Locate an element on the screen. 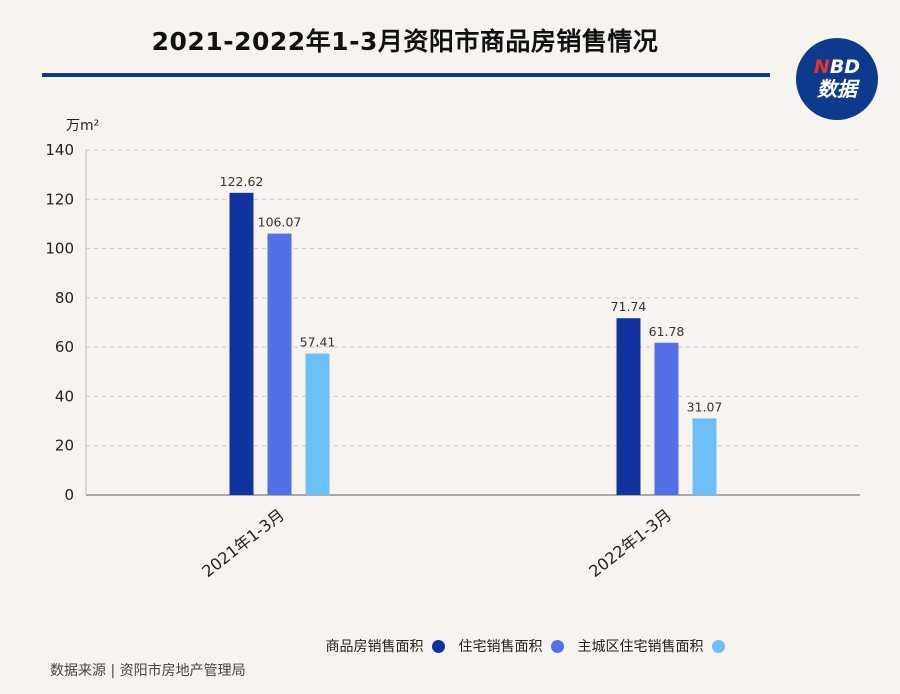 Image resolution: width=900 pixels, height=694 pixels. bar-value-label: 31.07 is located at coordinates (705, 406).